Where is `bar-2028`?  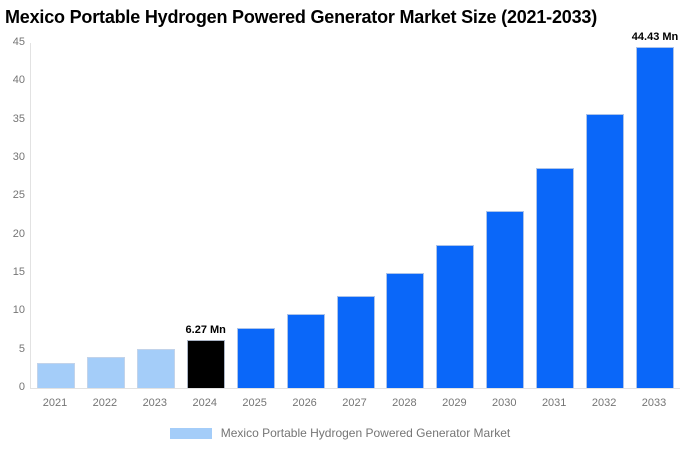
bar-2028 is located at coordinates (405, 330).